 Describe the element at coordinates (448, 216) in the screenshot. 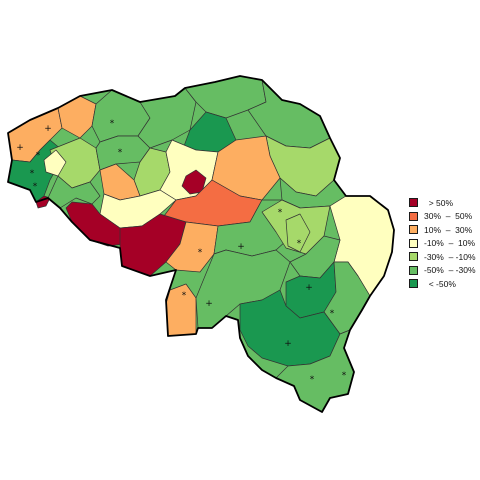

I see `legend-label: 30% – 50%` at that location.